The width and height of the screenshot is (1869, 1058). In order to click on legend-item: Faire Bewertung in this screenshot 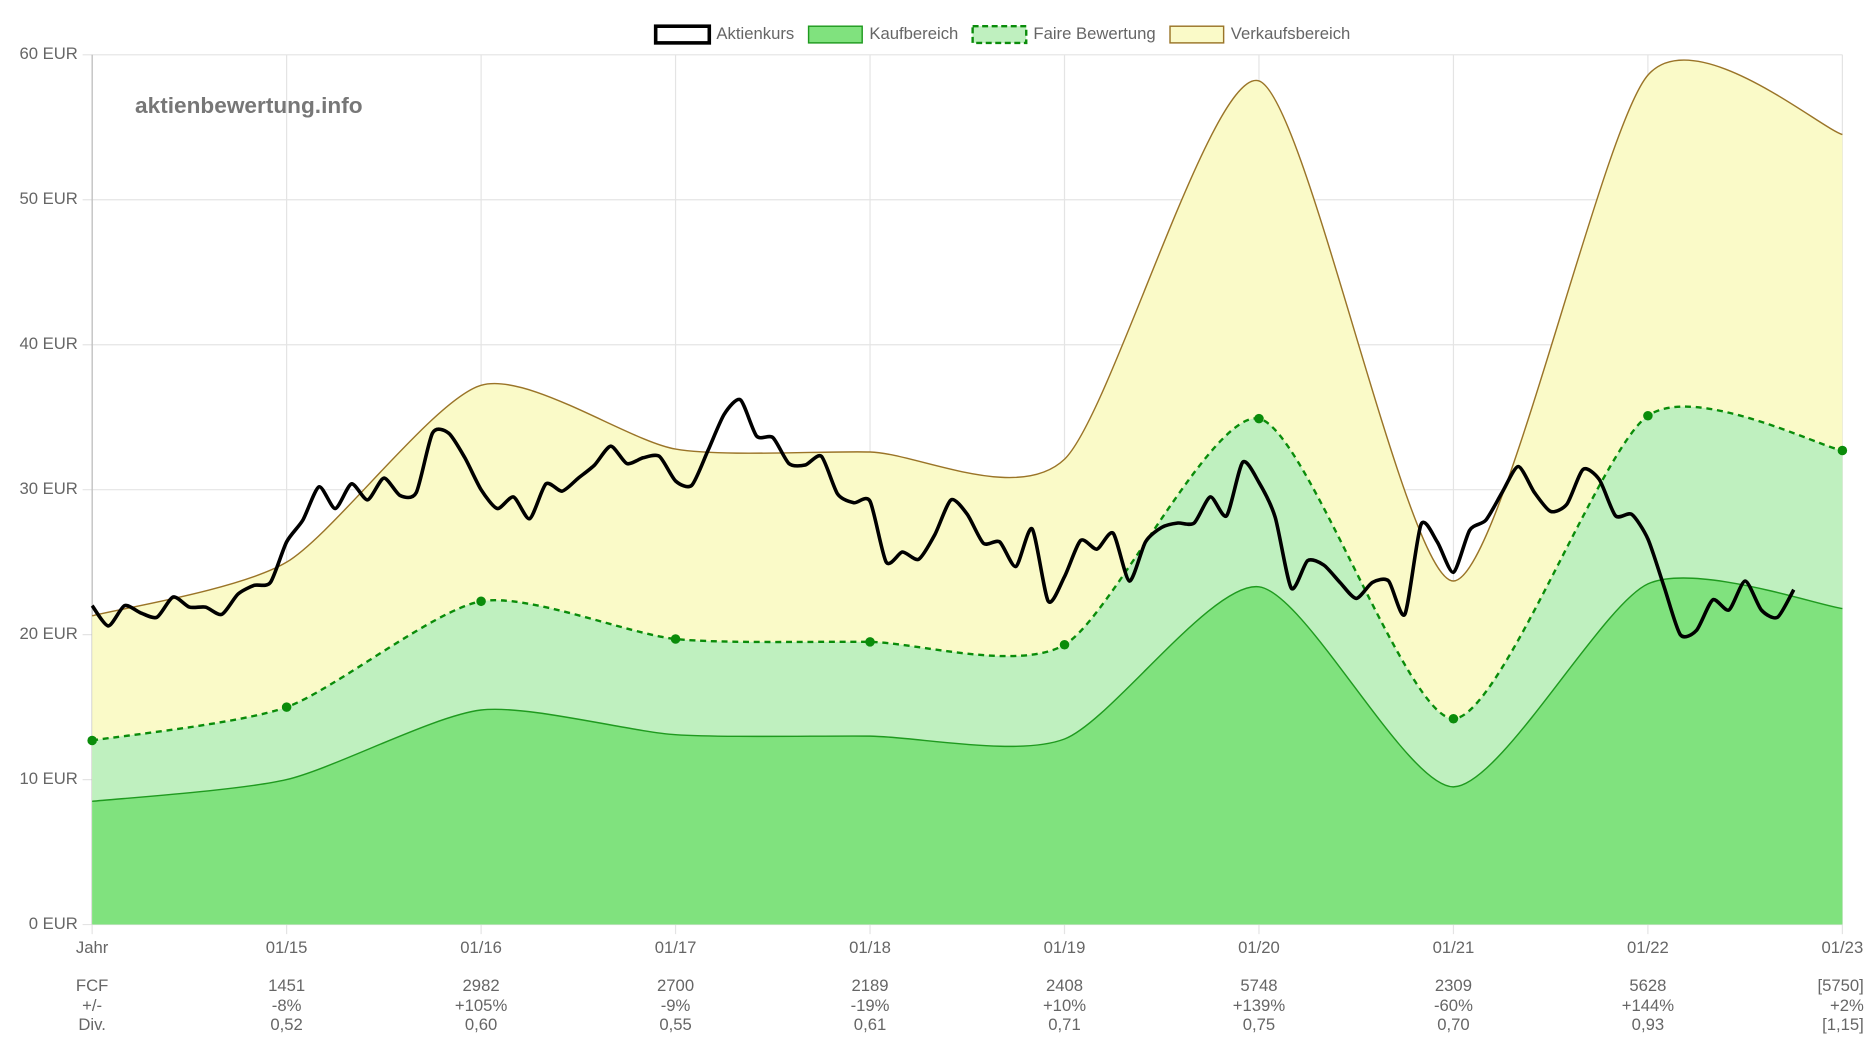, I will do `click(1063, 34)`.